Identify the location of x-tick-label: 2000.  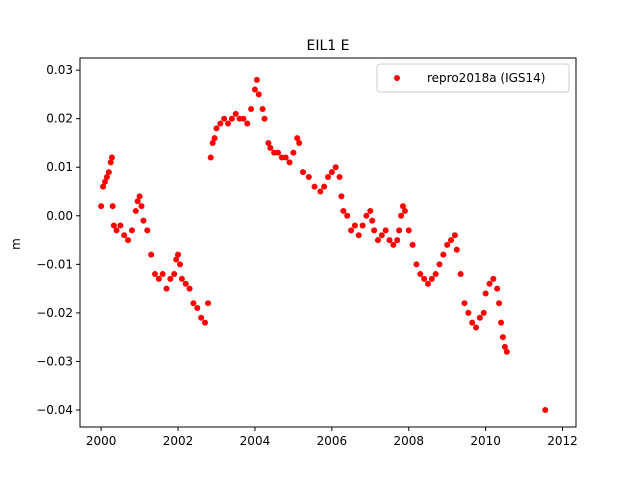
(101, 441).